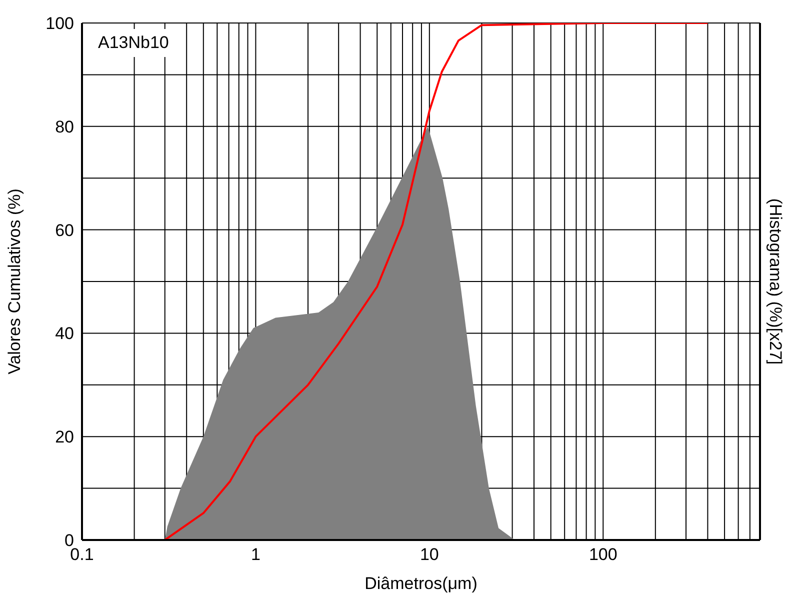 This screenshot has height=599, width=790. I want to click on x-tick-label: 0.1, so click(82, 554).